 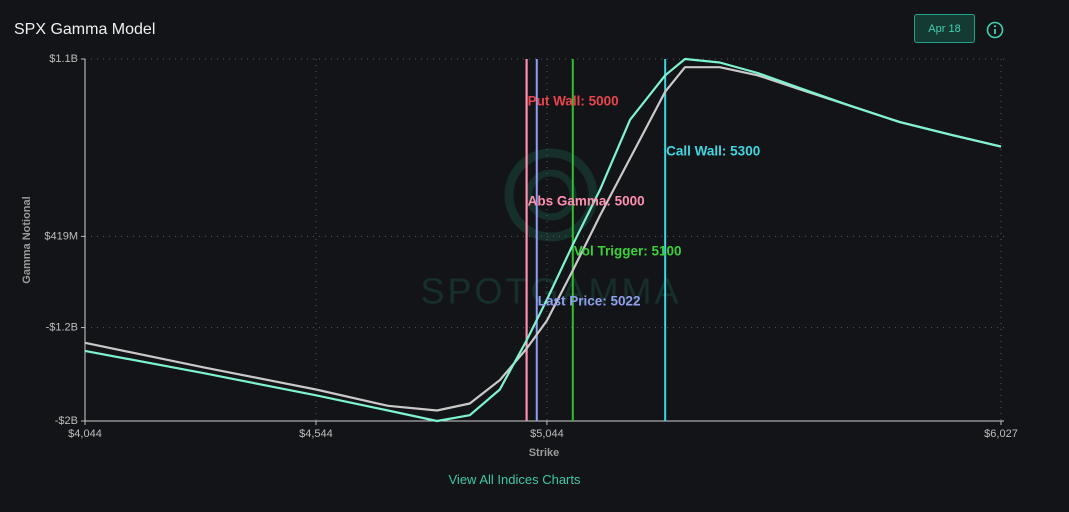 I want to click on y-tick-label: $1.1B, so click(x=63, y=59).